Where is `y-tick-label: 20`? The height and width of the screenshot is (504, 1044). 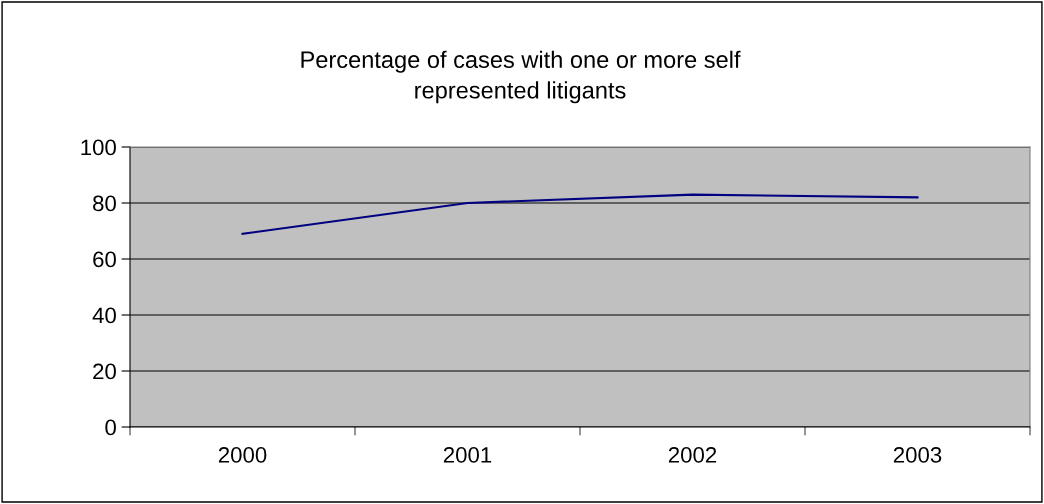 y-tick-label: 20 is located at coordinates (104, 371).